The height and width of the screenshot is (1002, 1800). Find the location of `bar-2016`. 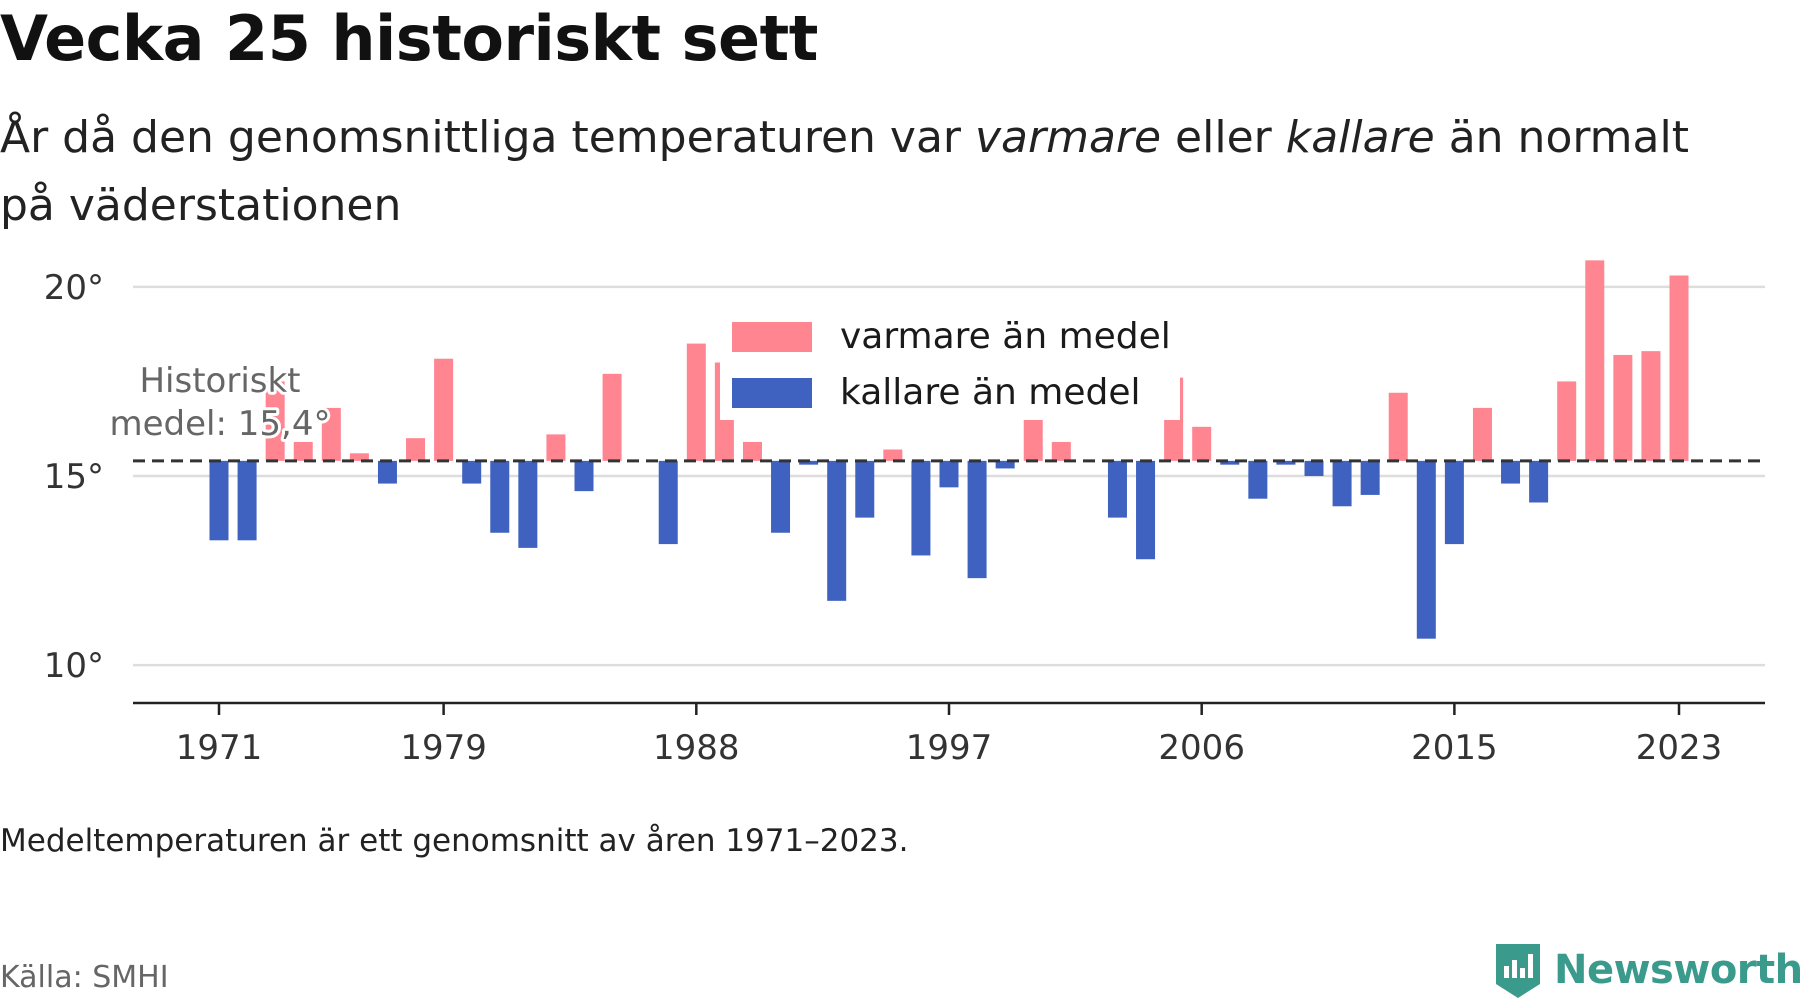

bar-2016 is located at coordinates (1482, 434).